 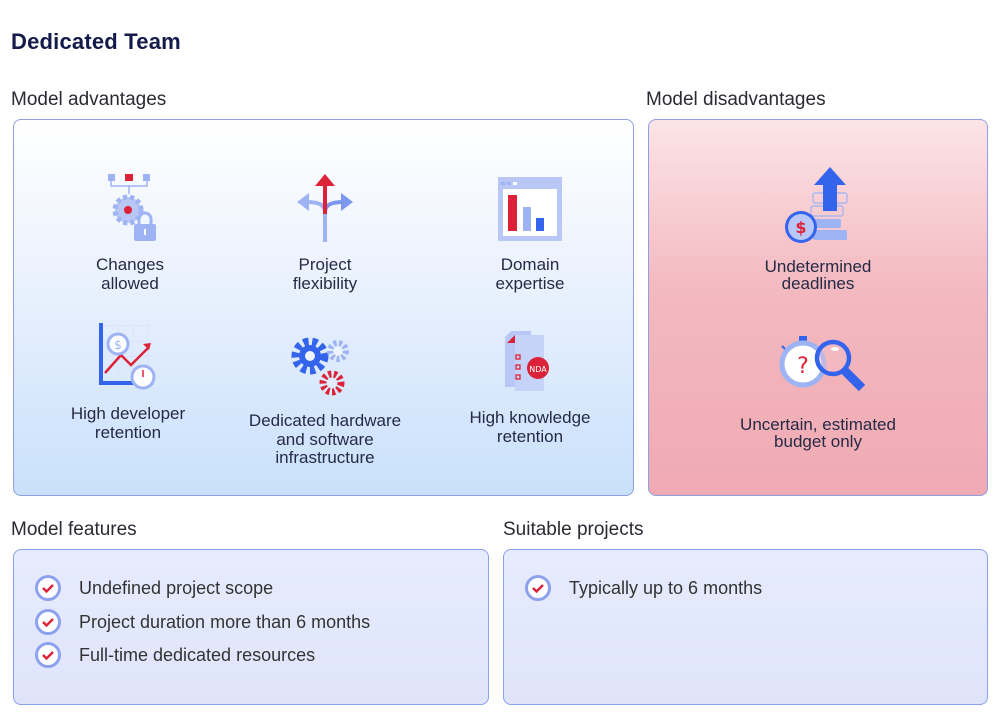 I want to click on advantage-label: High developer retention, so click(x=128, y=423).